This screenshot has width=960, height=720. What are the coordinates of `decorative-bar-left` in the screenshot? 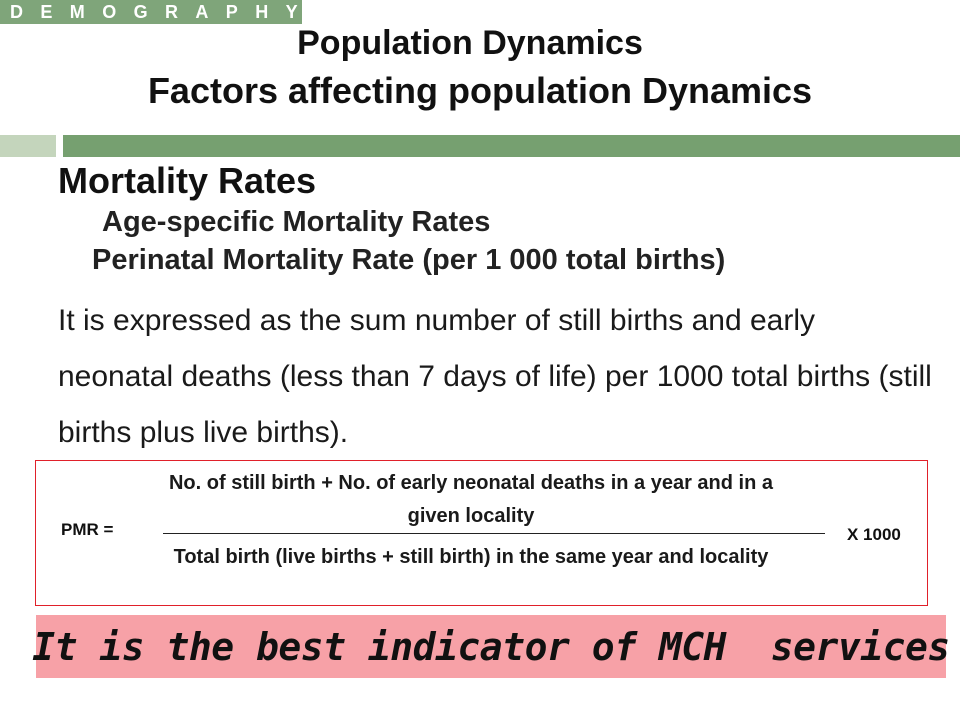 It's located at (28, 146).